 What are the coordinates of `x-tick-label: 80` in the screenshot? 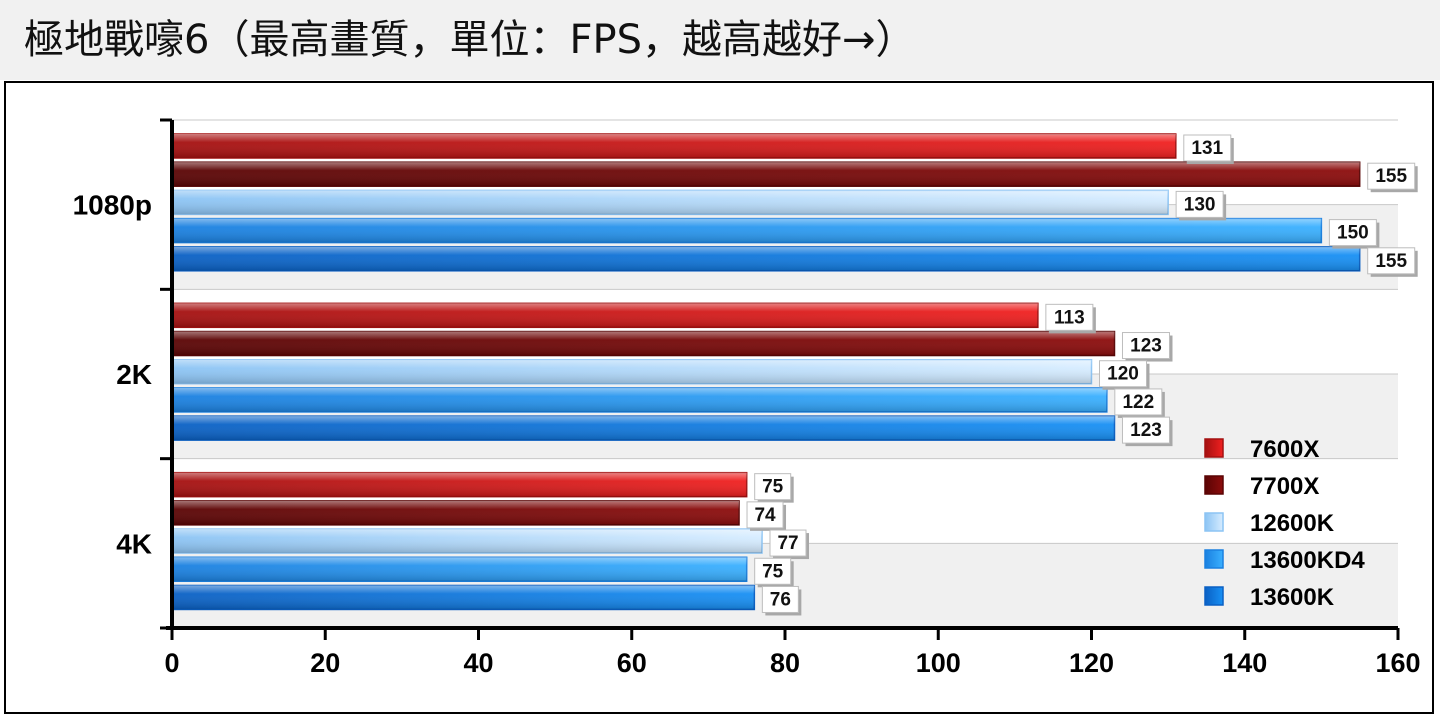 It's located at (785, 663).